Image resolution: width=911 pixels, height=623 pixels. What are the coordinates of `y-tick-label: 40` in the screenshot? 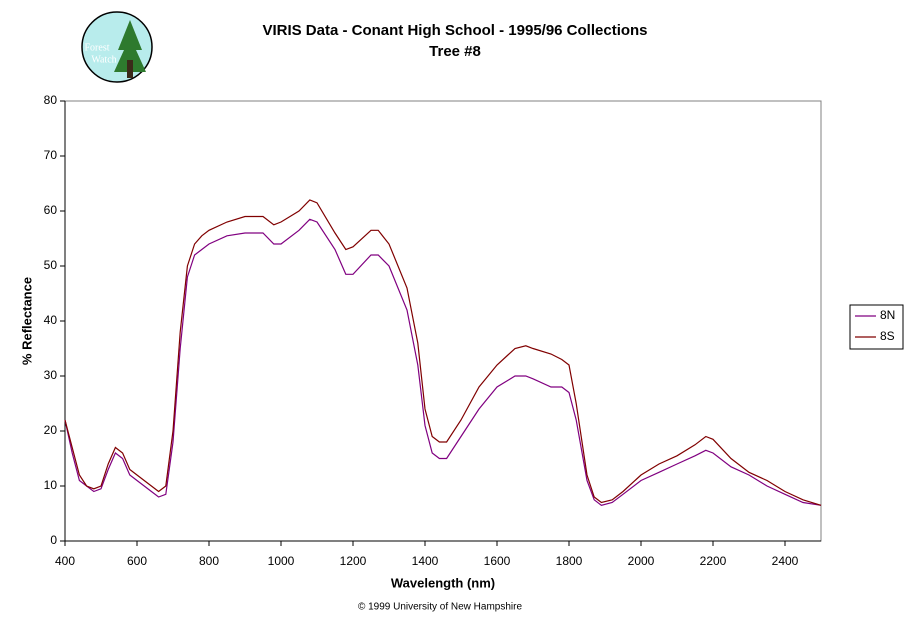 It's located at (51, 320).